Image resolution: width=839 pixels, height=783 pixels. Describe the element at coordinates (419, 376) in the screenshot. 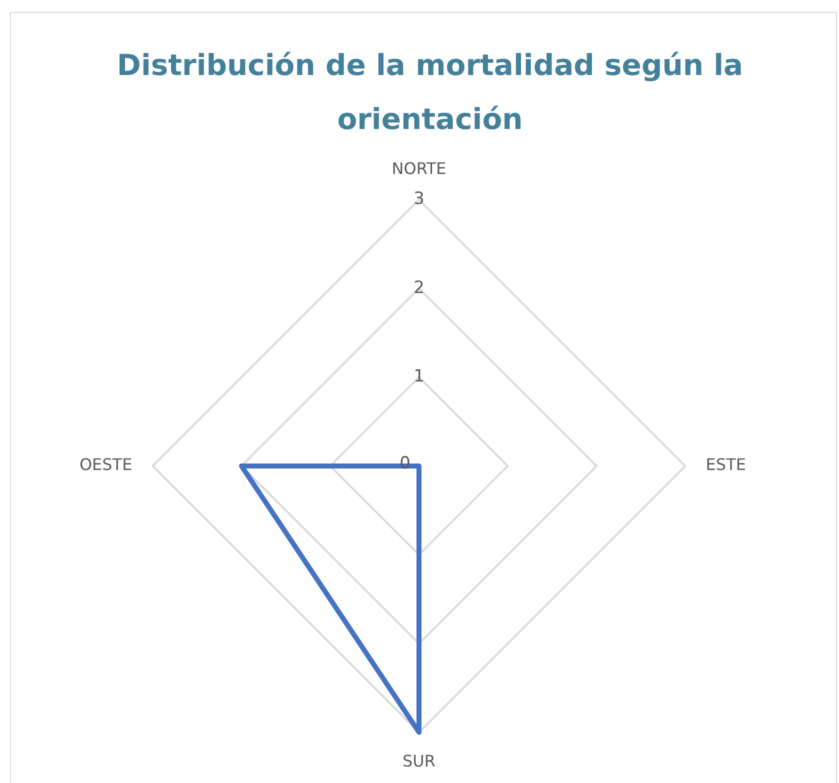

I see `y-tick-label: 1` at that location.